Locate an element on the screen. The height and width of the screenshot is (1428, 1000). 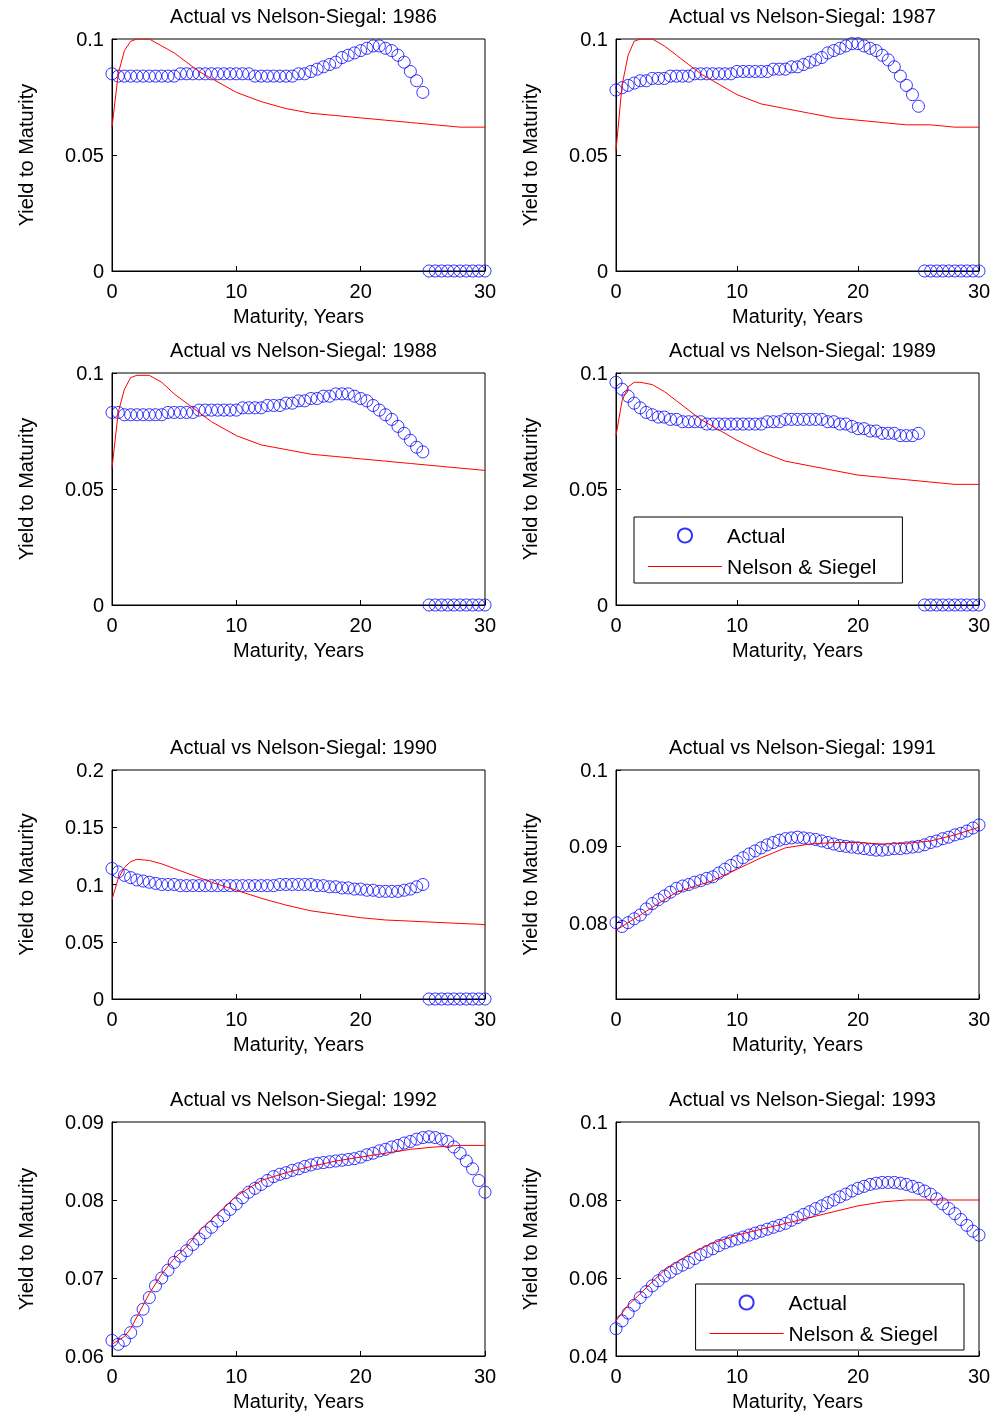
chart-title: Actual vs Nelson-Siegal: 1989 is located at coordinates (802, 350).